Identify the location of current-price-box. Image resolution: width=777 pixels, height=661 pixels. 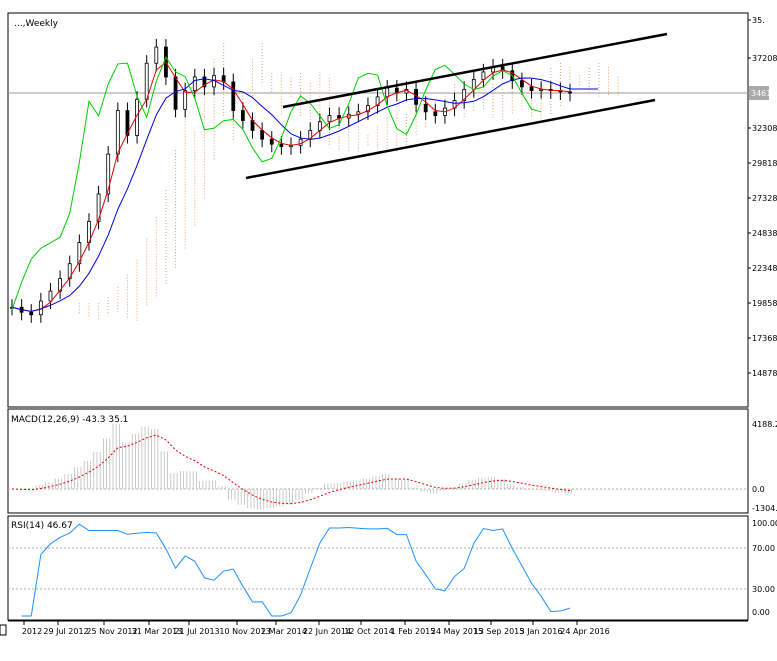
(759, 93).